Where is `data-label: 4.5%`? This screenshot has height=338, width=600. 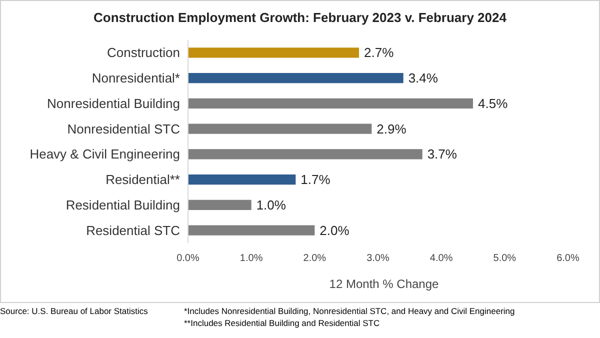
data-label: 4.5% is located at coordinates (493, 103).